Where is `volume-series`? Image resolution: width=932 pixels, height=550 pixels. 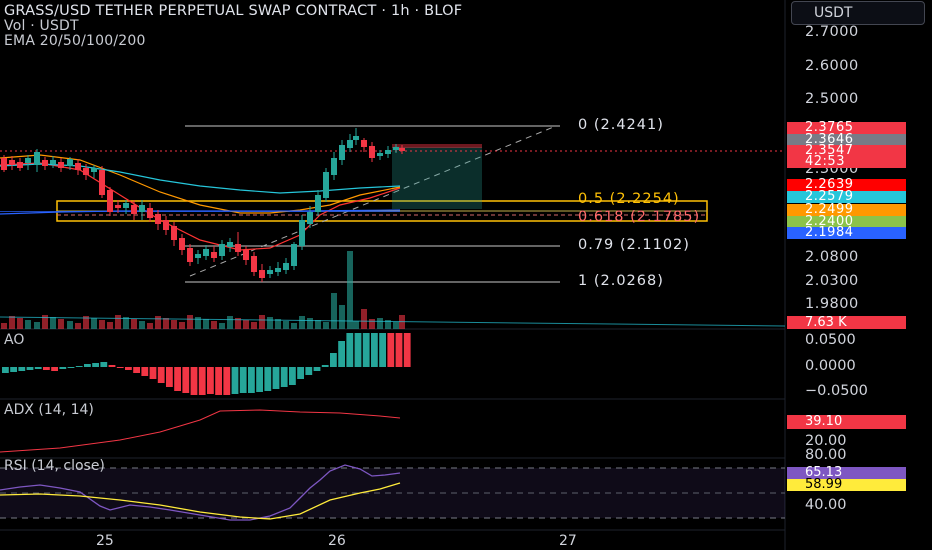
volume-series is located at coordinates (203, 290).